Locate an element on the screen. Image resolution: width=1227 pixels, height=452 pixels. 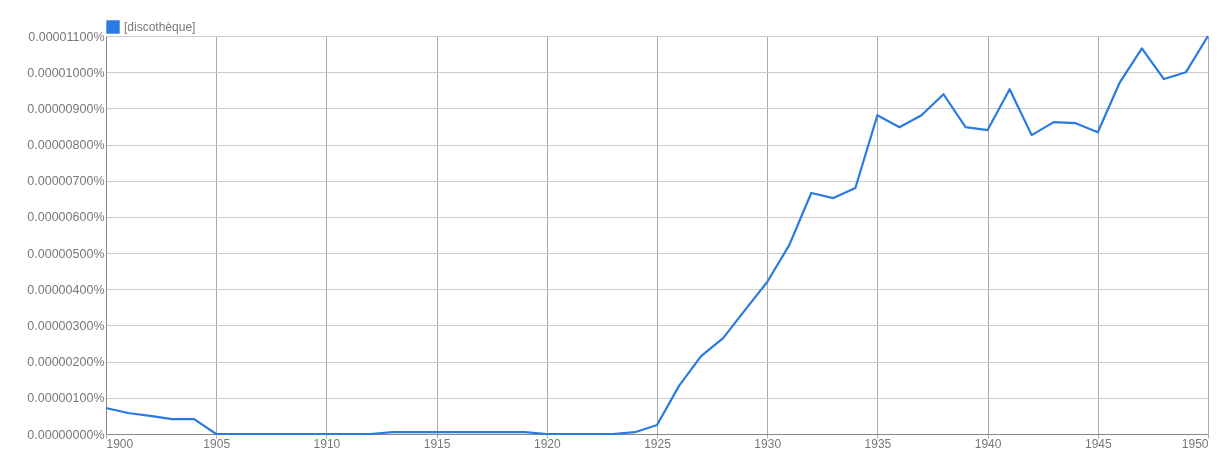
y-tick-label: 0.00000800% is located at coordinates (66, 145).